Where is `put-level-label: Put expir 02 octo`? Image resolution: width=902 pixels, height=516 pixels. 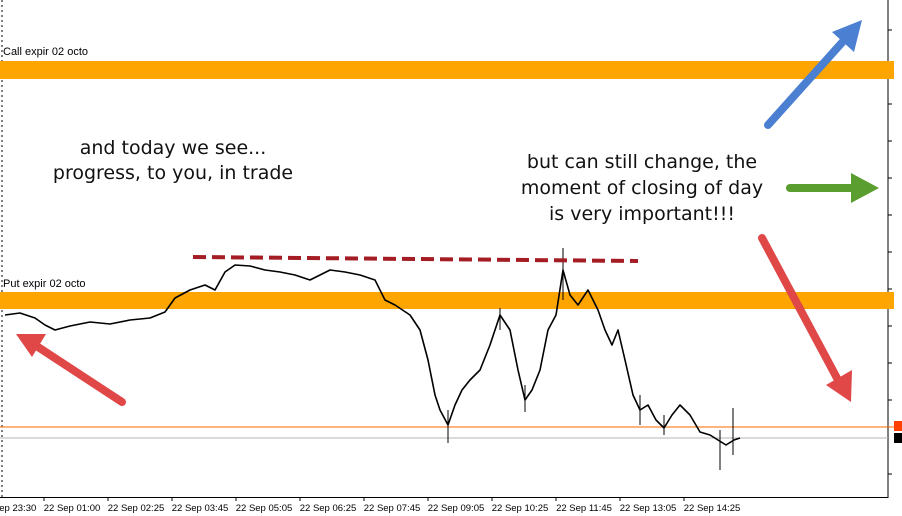 put-level-label: Put expir 02 octo is located at coordinates (44, 284).